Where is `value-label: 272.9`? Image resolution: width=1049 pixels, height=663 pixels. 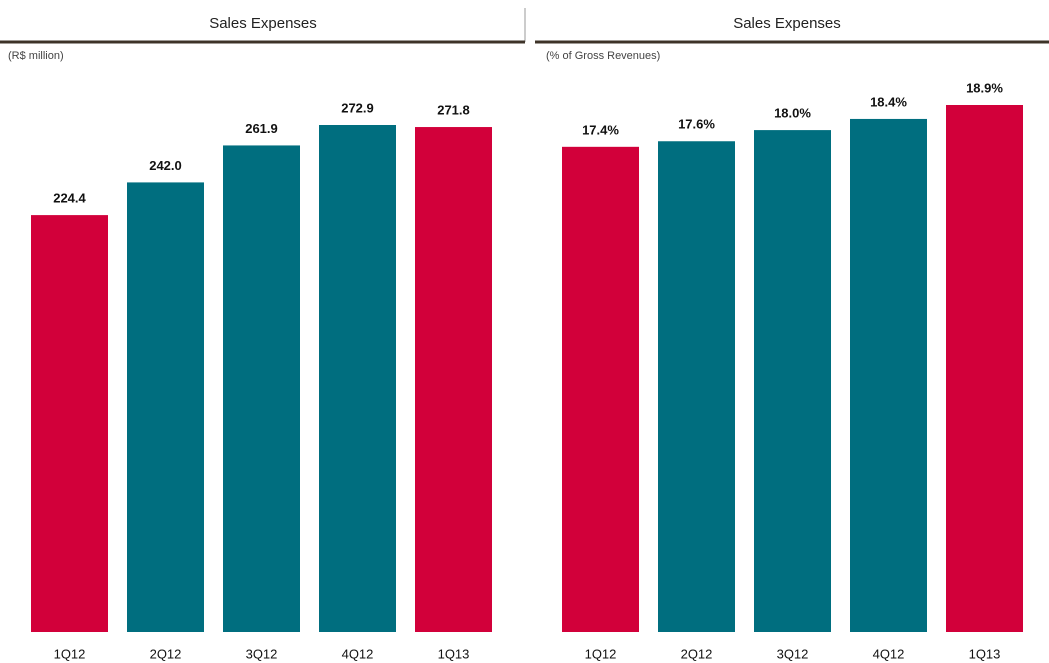 value-label: 272.9 is located at coordinates (357, 107).